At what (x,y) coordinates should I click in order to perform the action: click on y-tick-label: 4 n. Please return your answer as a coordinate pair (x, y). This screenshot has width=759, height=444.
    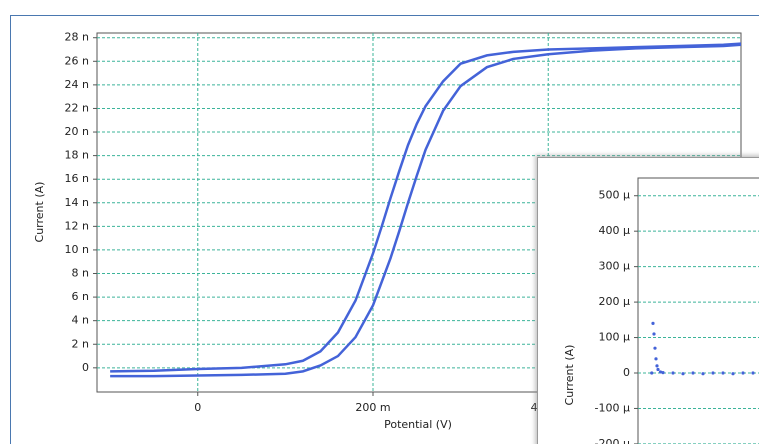
    Looking at the image, I should click on (80, 320).